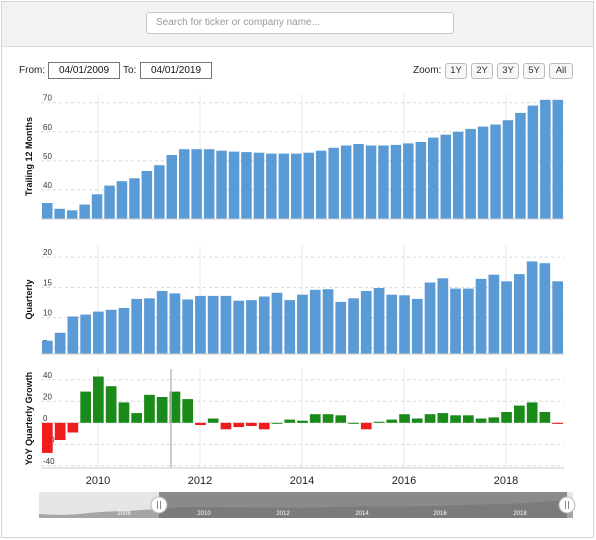 This screenshot has height=540, width=596. I want to click on navigator-right-handle, so click(567, 505).